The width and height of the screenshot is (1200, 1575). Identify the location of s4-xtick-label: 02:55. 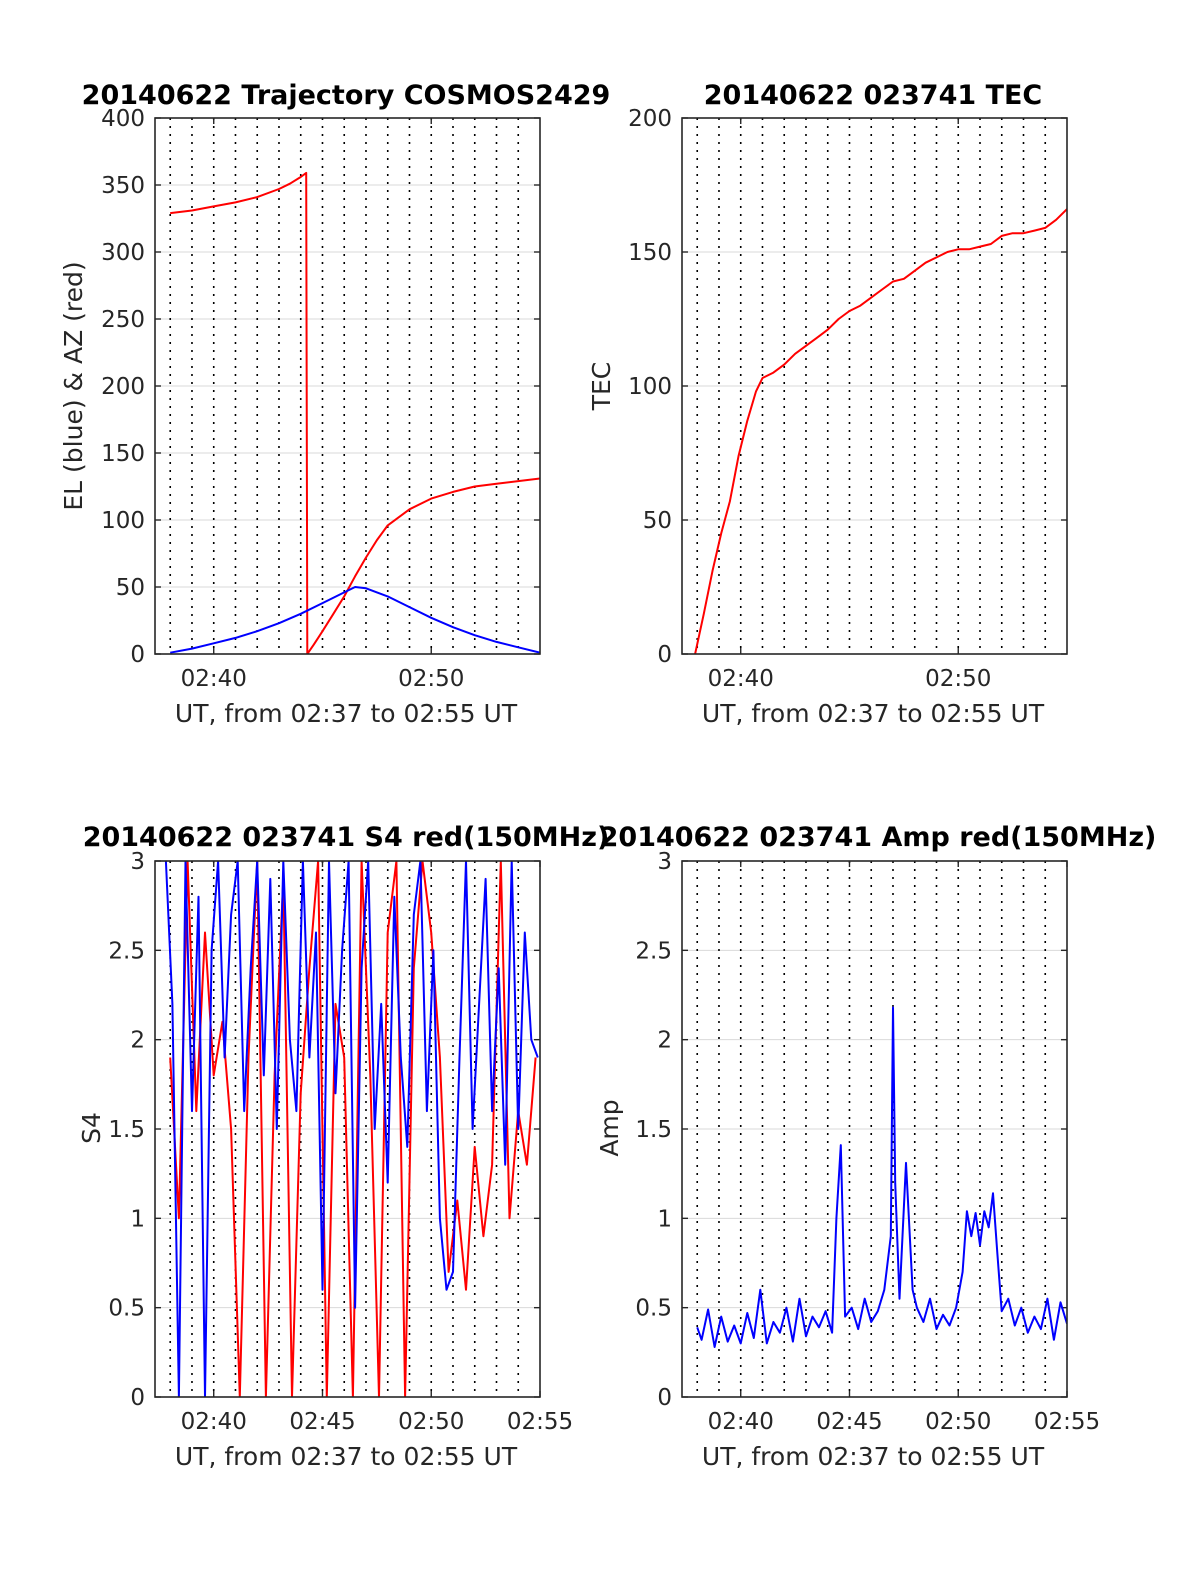
(540, 1422).